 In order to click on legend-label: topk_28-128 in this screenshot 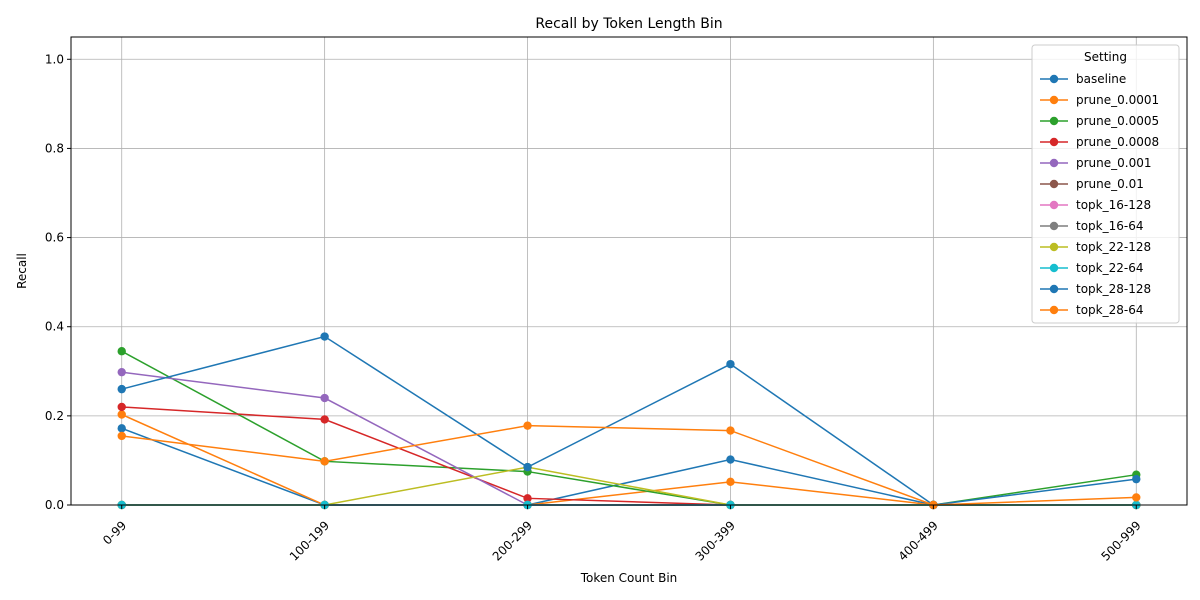, I will do `click(1113, 289)`.